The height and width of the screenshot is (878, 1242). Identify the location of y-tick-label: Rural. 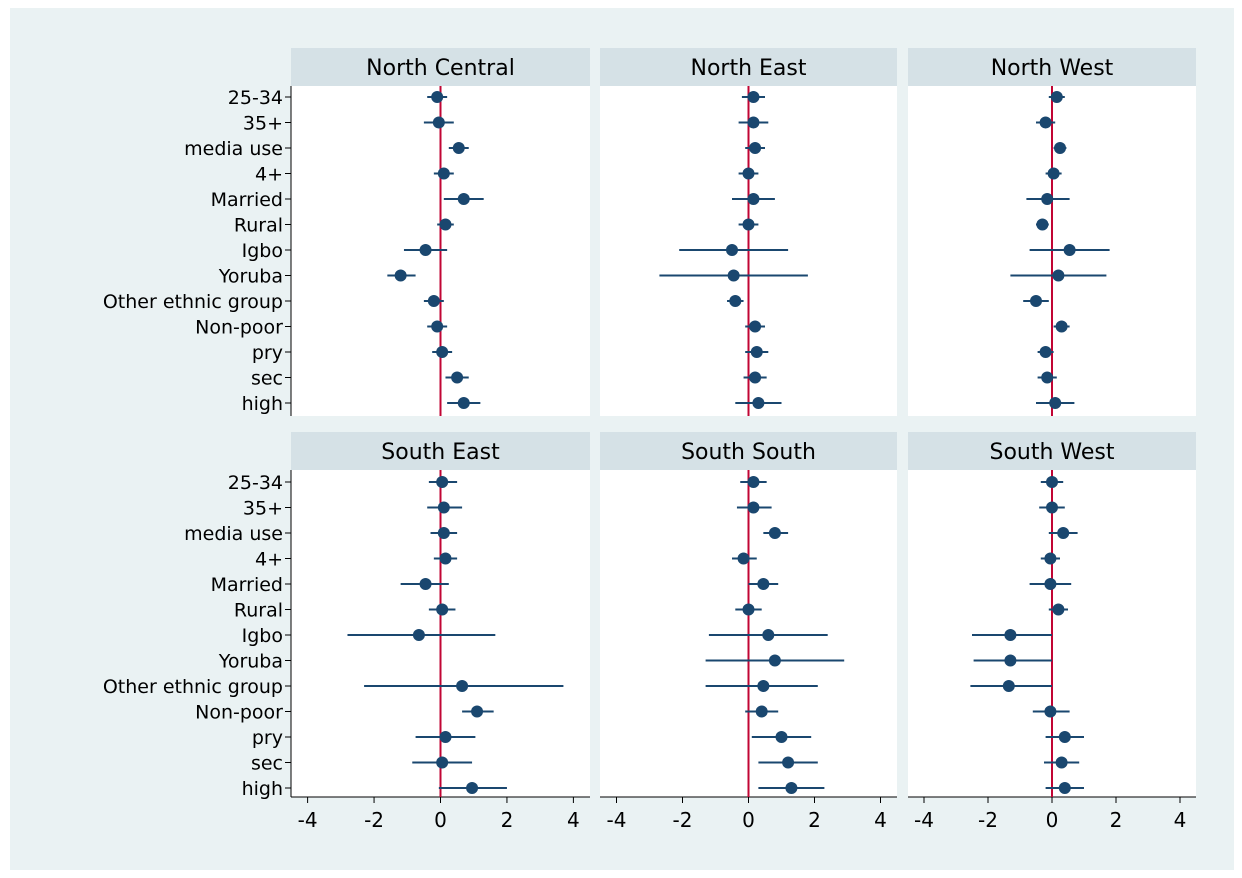
(258, 226).